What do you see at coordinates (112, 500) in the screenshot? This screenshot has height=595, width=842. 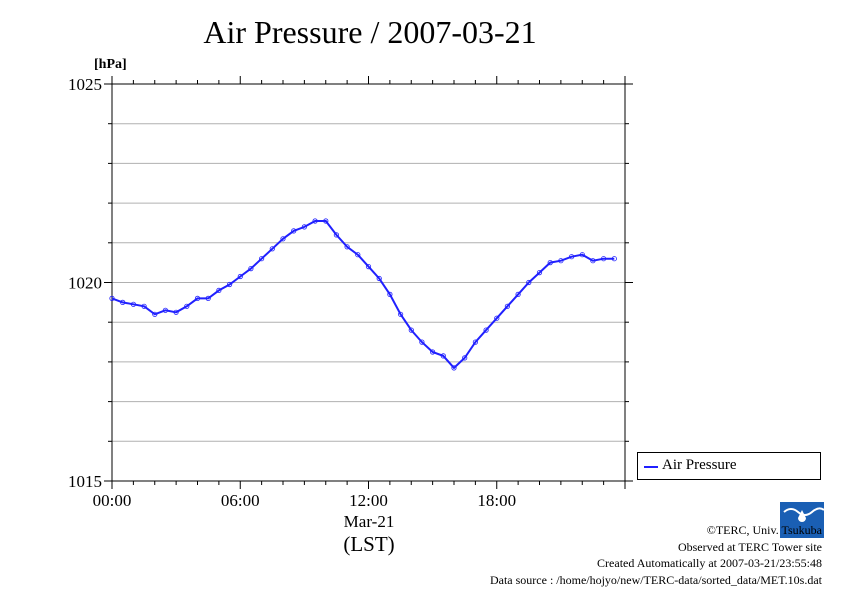 I see `x-tick-label: 00:00` at bounding box center [112, 500].